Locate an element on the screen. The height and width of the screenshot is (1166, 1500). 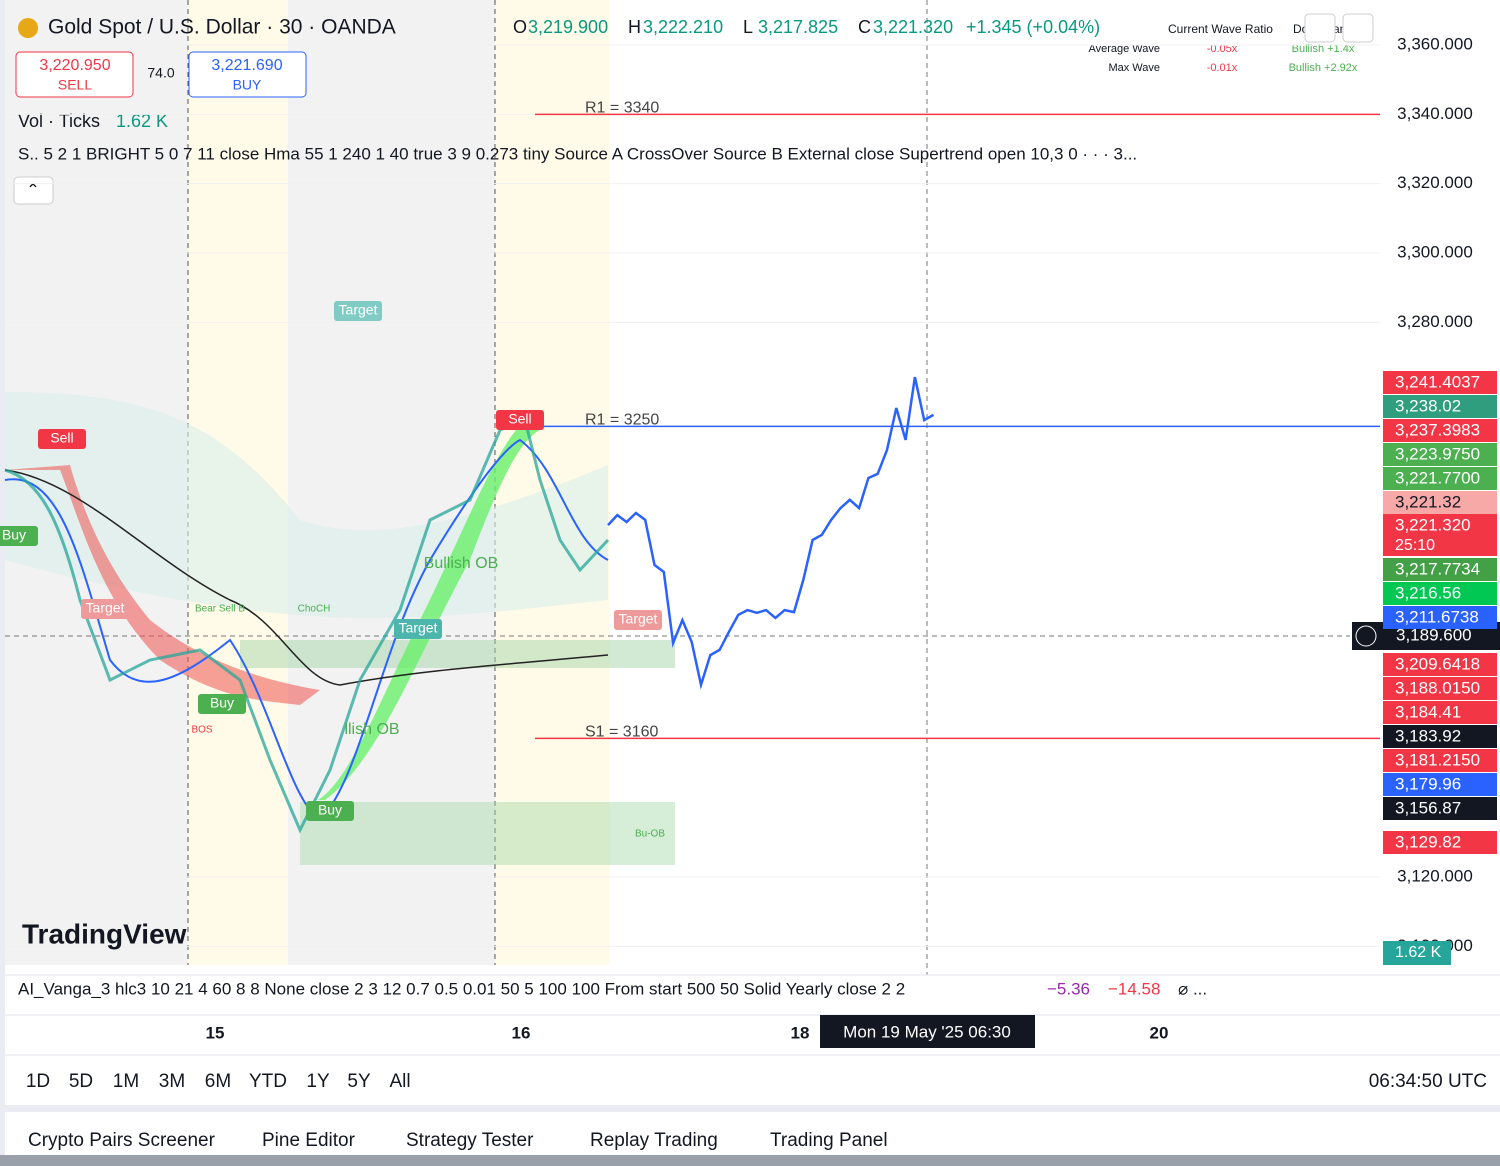
tab: Crypto Pairs Screener is located at coordinates (122, 1140).